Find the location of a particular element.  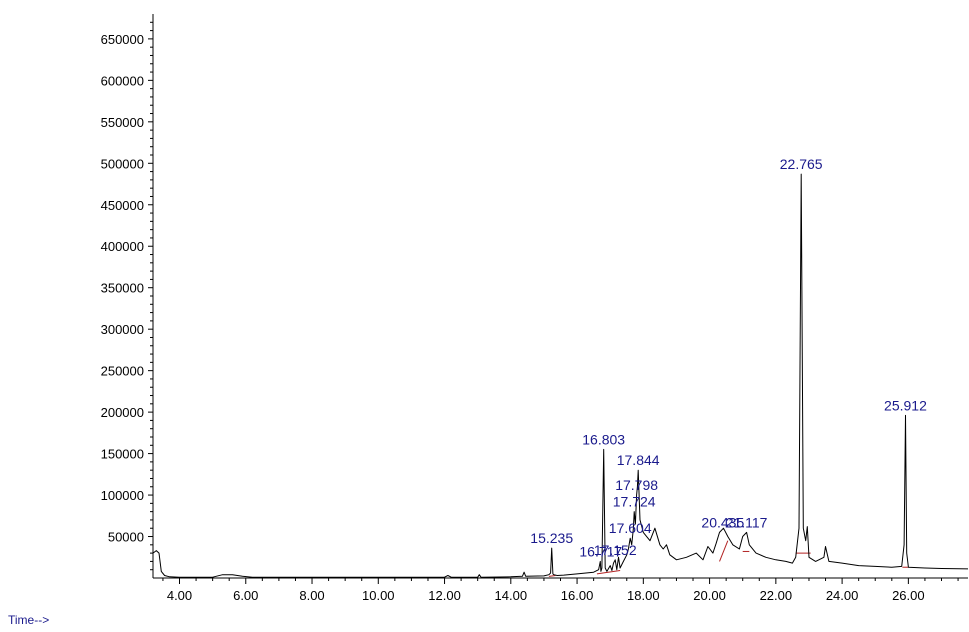

y-tick-label: 550000 is located at coordinates (122, 122).